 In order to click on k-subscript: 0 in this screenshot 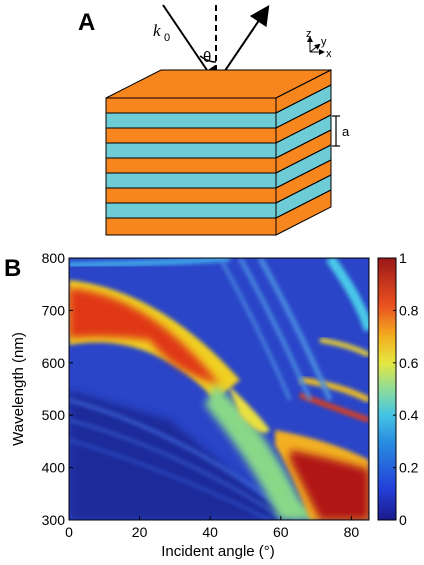, I will do `click(167, 38)`.